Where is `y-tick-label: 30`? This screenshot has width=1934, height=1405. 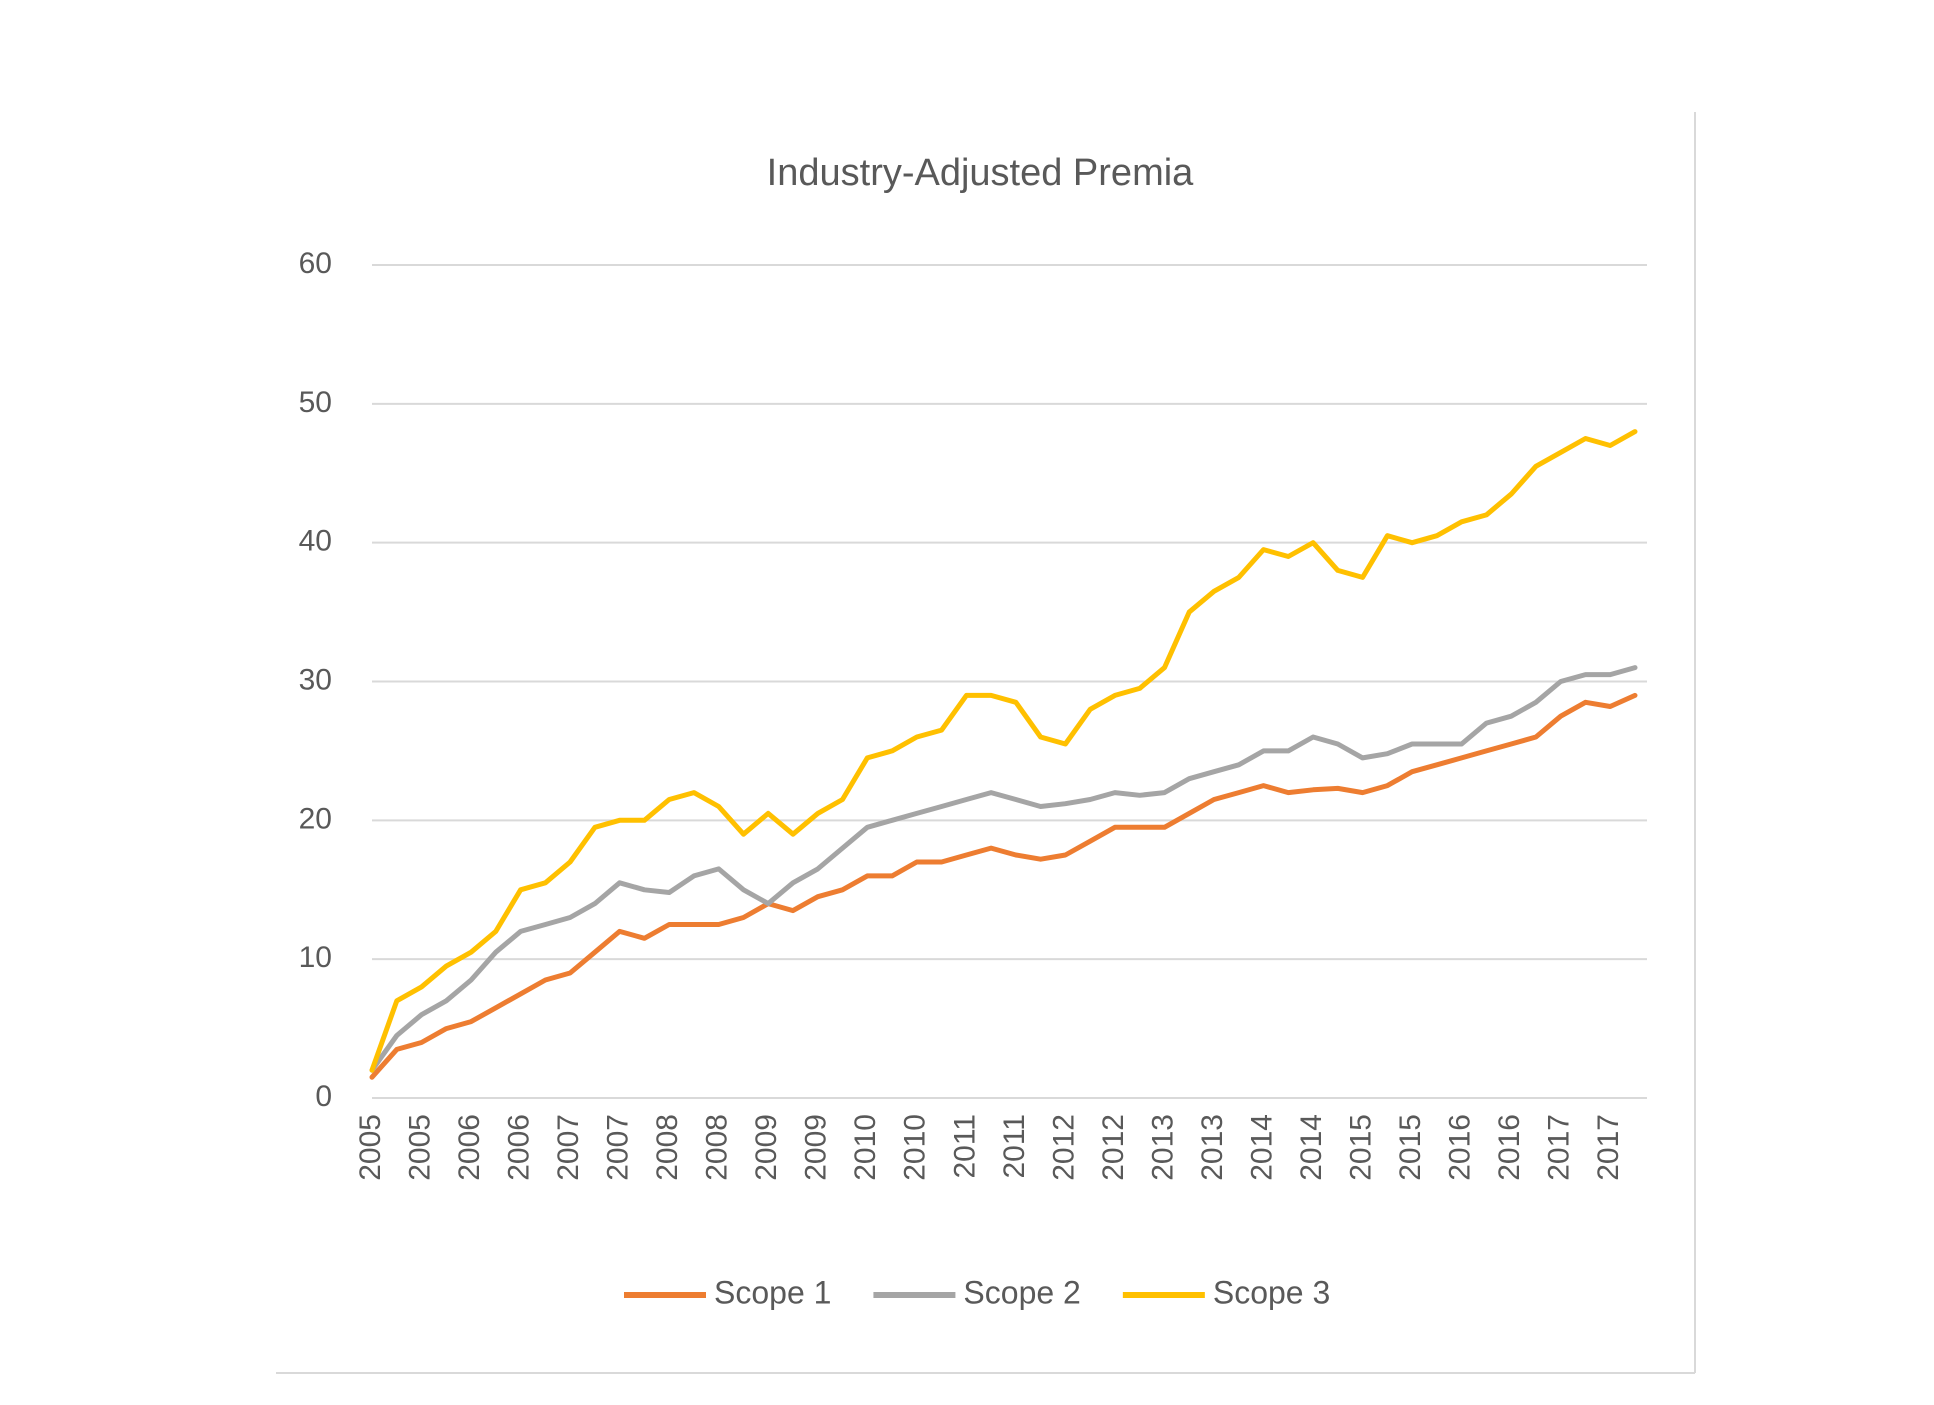
y-tick-label: 30 is located at coordinates (315, 679).